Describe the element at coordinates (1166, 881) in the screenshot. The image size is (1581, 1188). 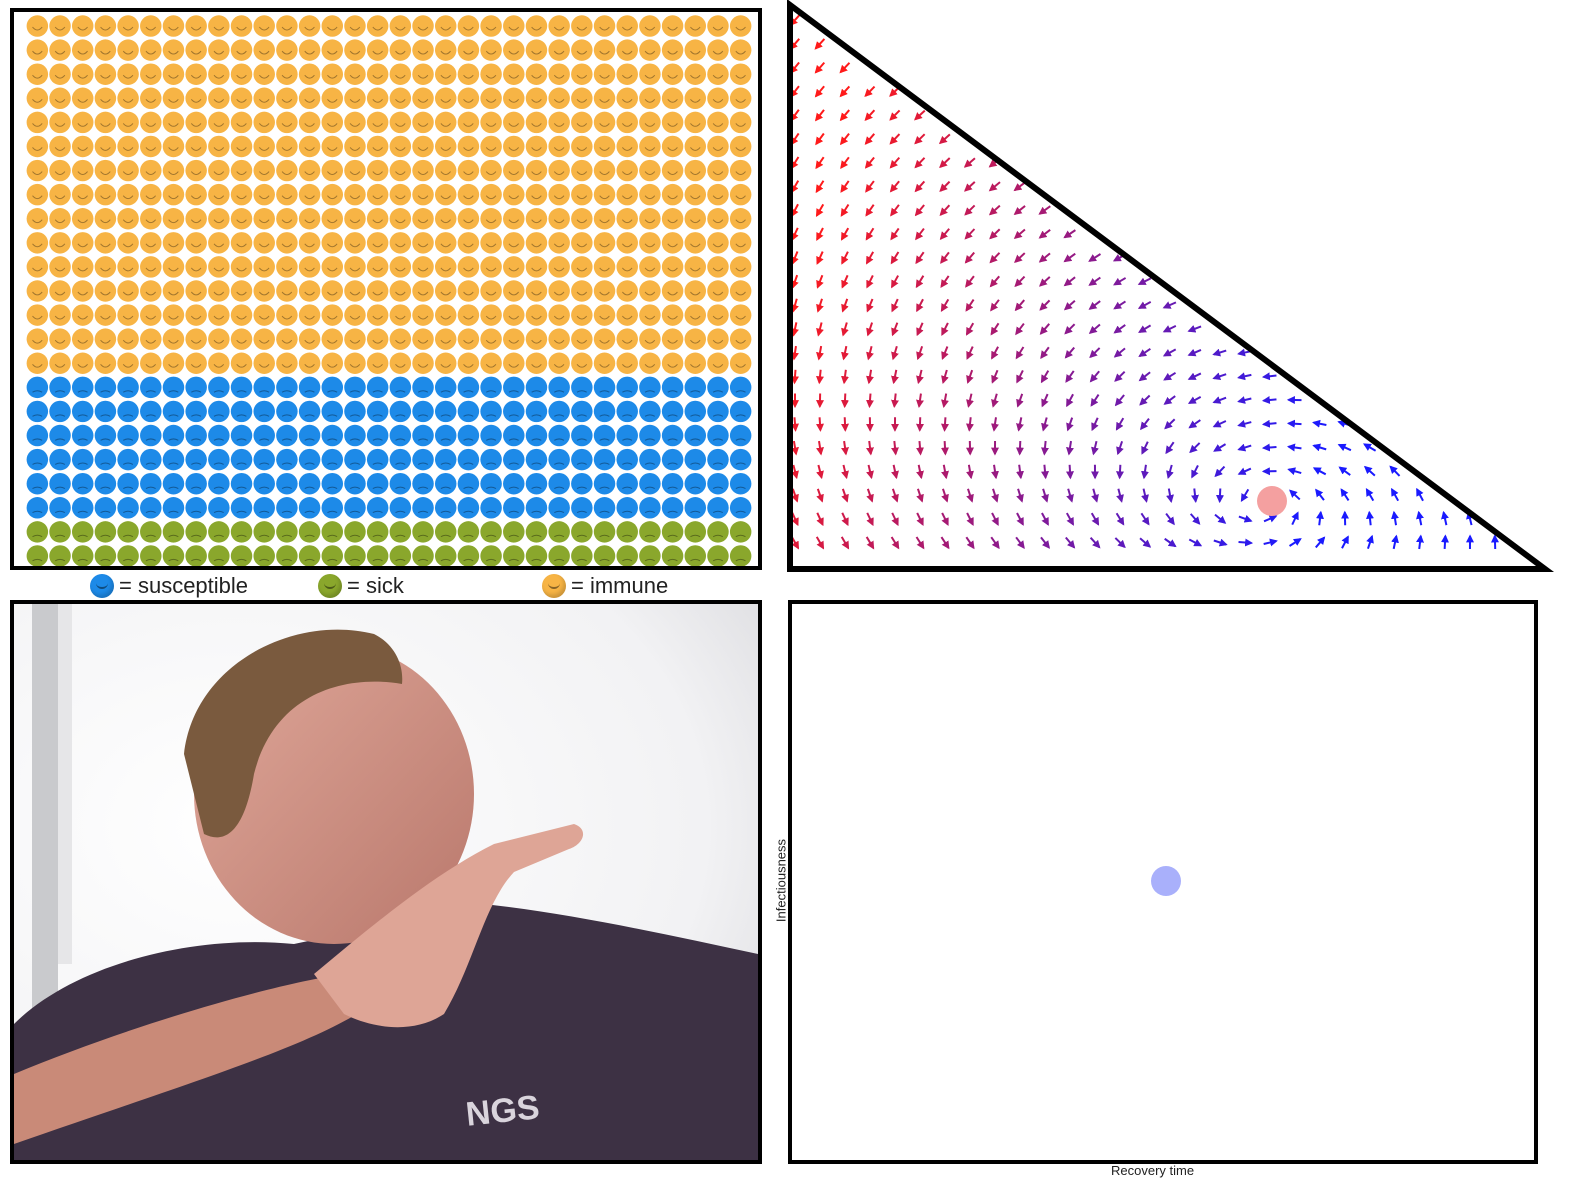
I see `parameter-point` at that location.